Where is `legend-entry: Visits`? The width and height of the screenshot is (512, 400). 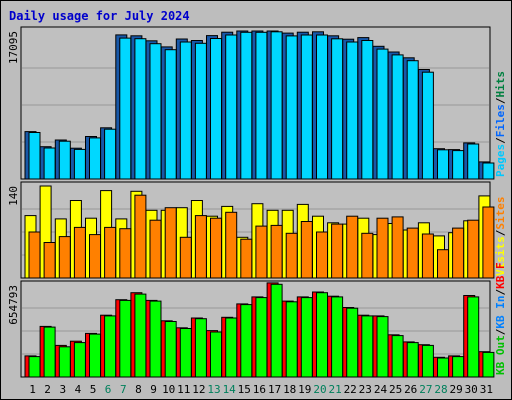 legend-entry: Visits is located at coordinates (500, 256).